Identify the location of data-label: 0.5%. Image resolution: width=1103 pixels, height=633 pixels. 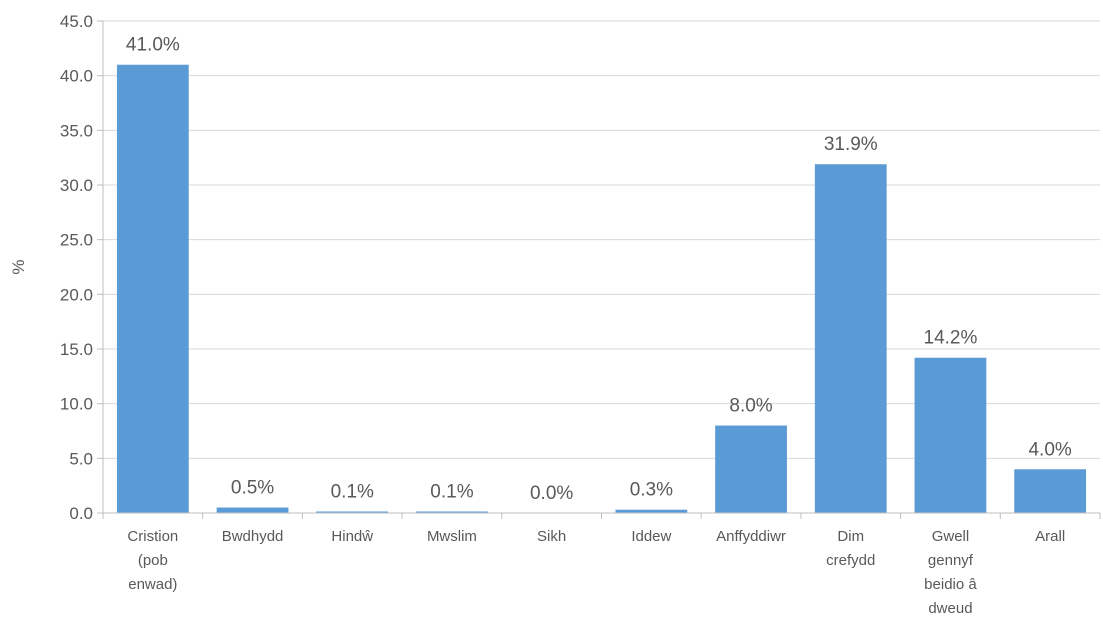
(252, 488).